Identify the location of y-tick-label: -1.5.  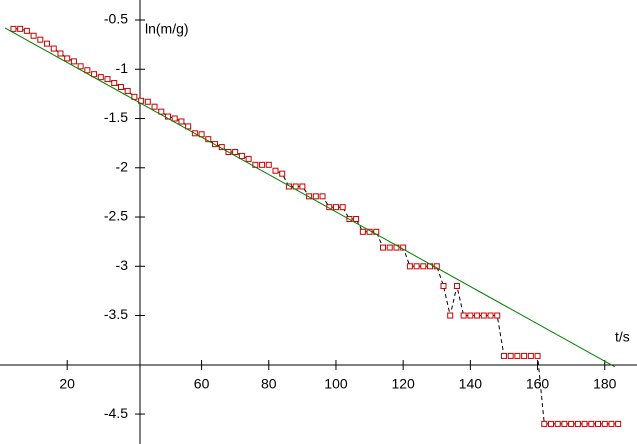
(116, 117).